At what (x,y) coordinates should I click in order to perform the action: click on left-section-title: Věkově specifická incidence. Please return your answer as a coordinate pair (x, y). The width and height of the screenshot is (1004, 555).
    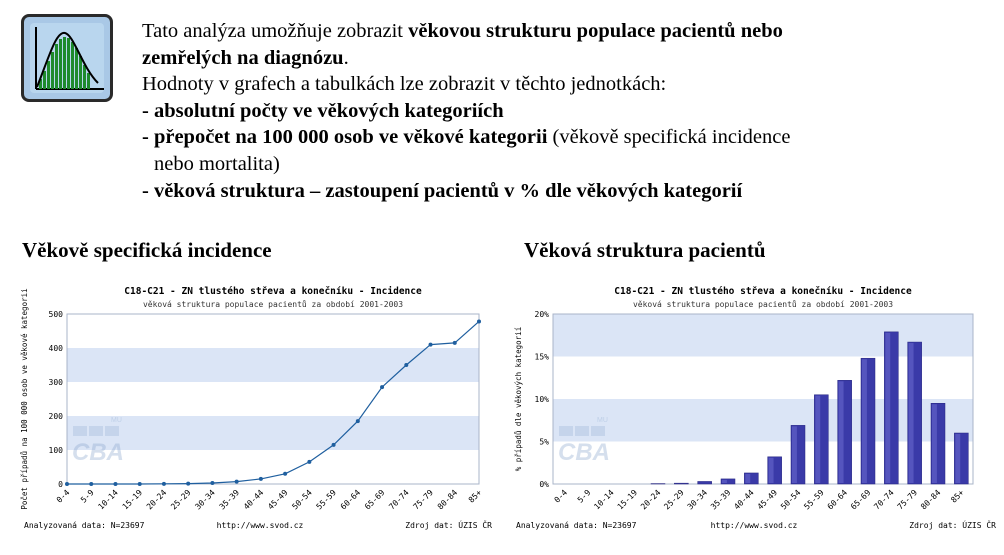
    Looking at the image, I should click on (147, 250).